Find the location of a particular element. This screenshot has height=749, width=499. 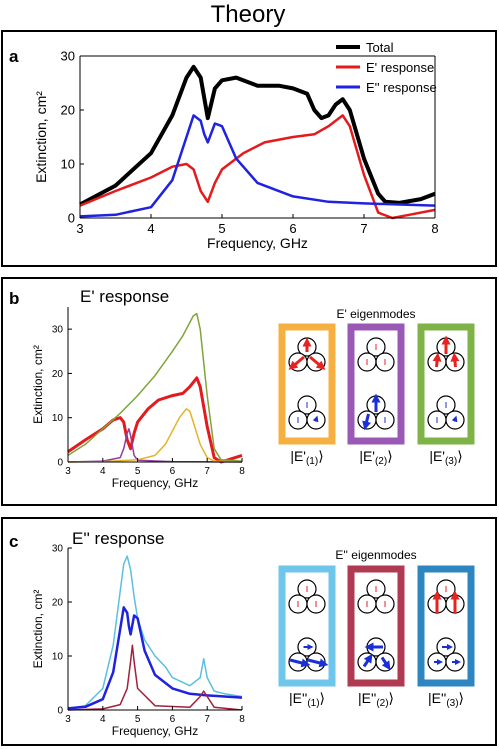

eigenmode-label: |E''(1)⟩ is located at coordinates (307, 699).